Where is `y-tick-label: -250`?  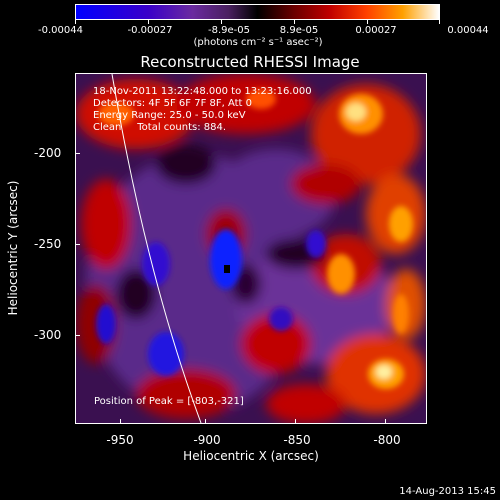
y-tick-label: -250 is located at coordinates (48, 244).